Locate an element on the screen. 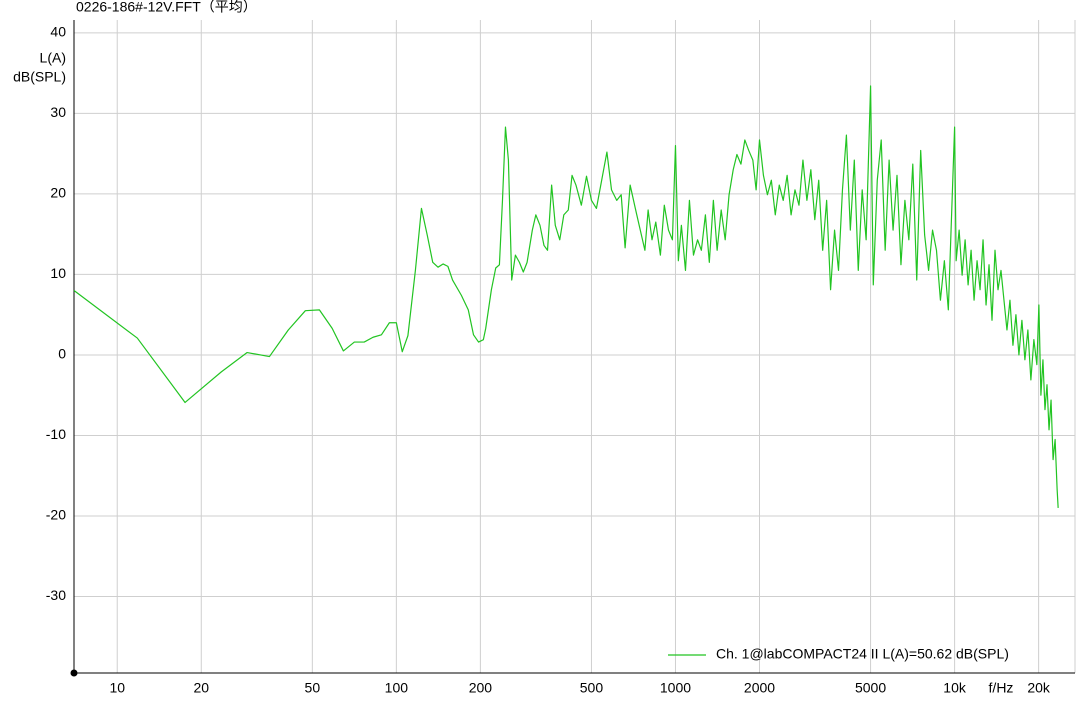 This screenshot has width=1079, height=707. x-tick-label: 10k is located at coordinates (955, 688).